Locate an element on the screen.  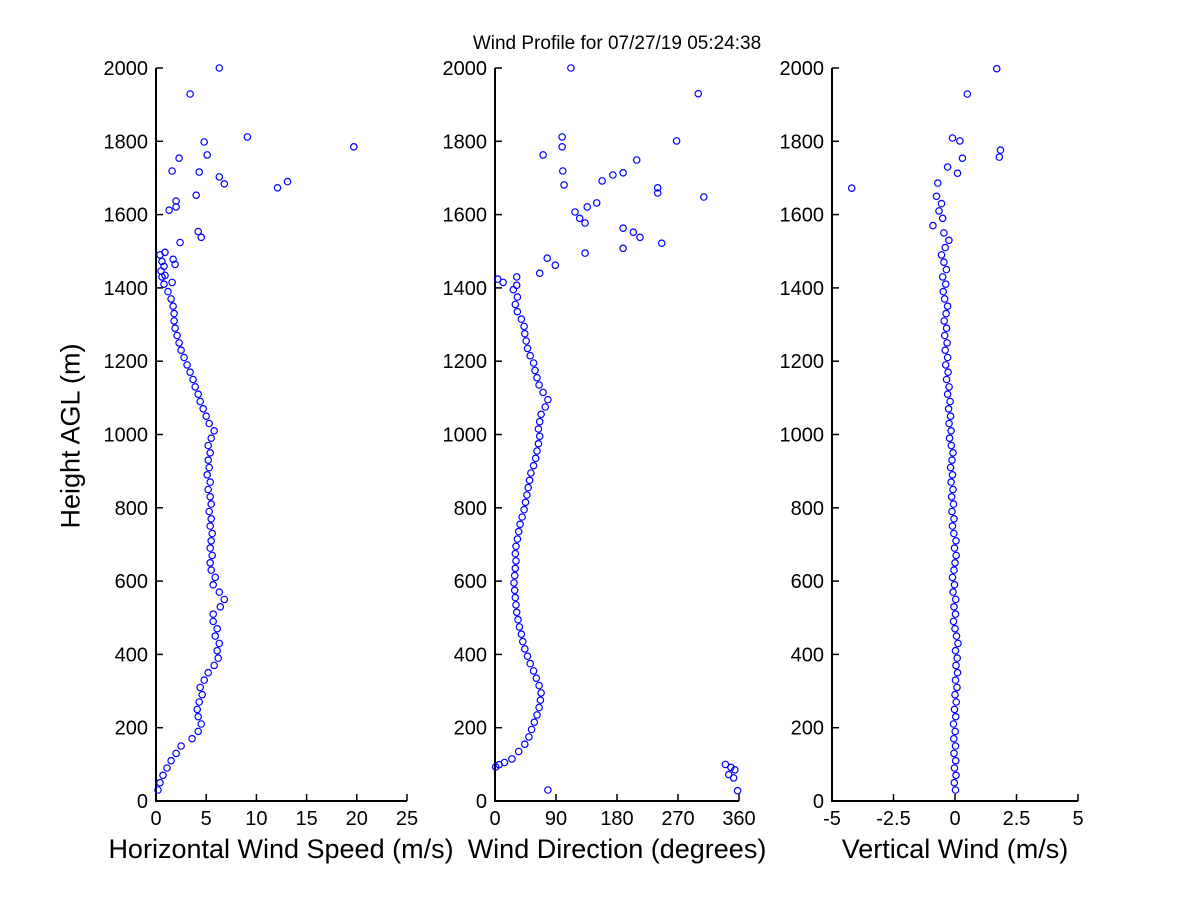
x-tick-label: 2.5 is located at coordinates (1017, 819).